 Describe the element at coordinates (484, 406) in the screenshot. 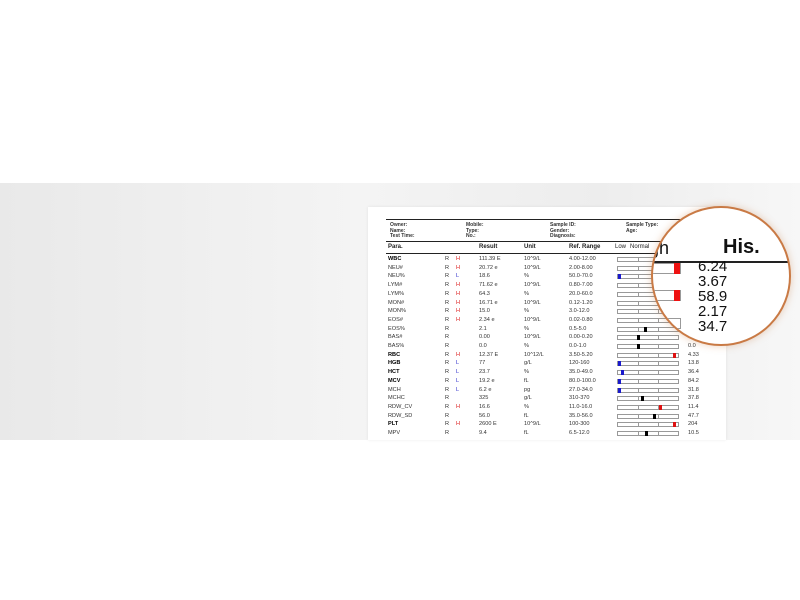

I see `result-value: 16.6` at that location.